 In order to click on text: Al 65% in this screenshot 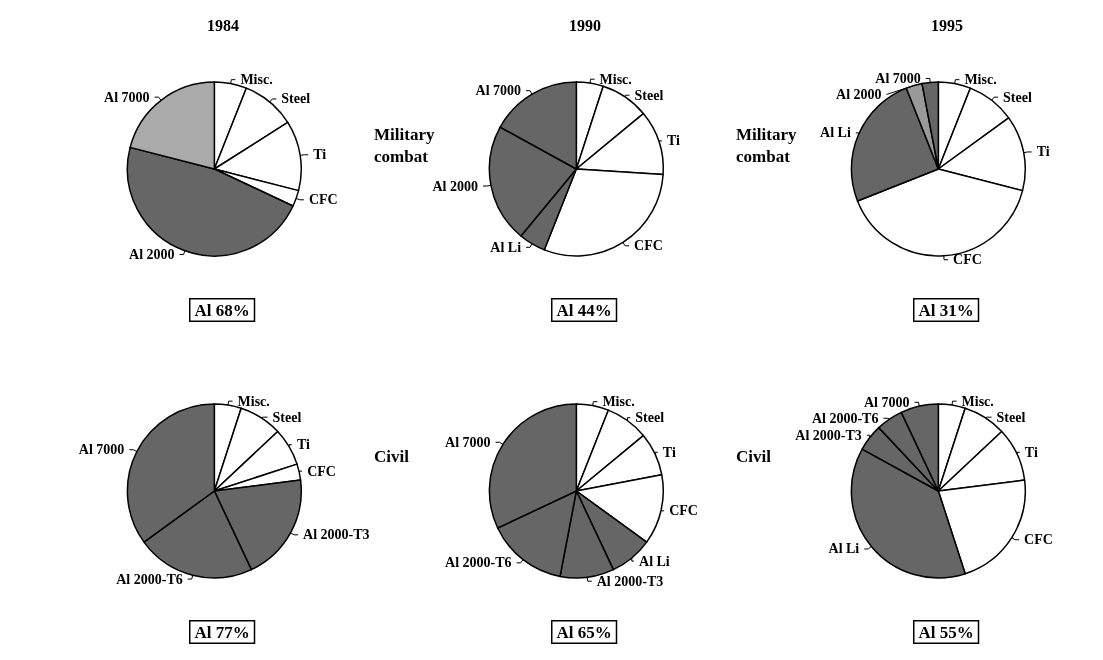, I will do `click(584, 632)`.